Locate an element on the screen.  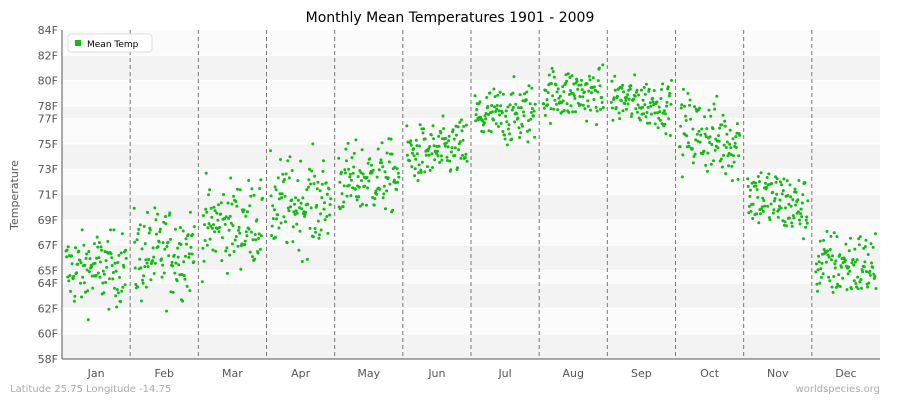
chart-title: Monthly Mean Temperatures 1901 - 2009 is located at coordinates (450, 18).